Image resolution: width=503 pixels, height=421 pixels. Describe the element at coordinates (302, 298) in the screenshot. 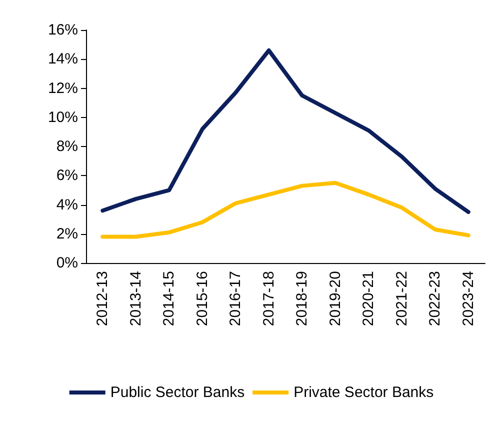

I see `x-tick-label: 2018-19` at that location.